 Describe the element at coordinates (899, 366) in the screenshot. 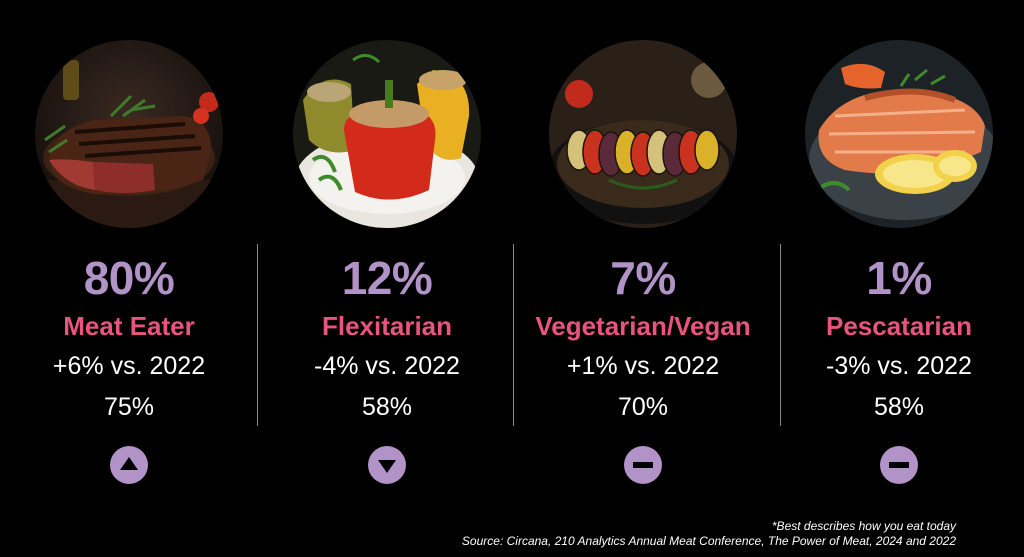

I see `change-vs-2022: -3% vs. 2022` at that location.